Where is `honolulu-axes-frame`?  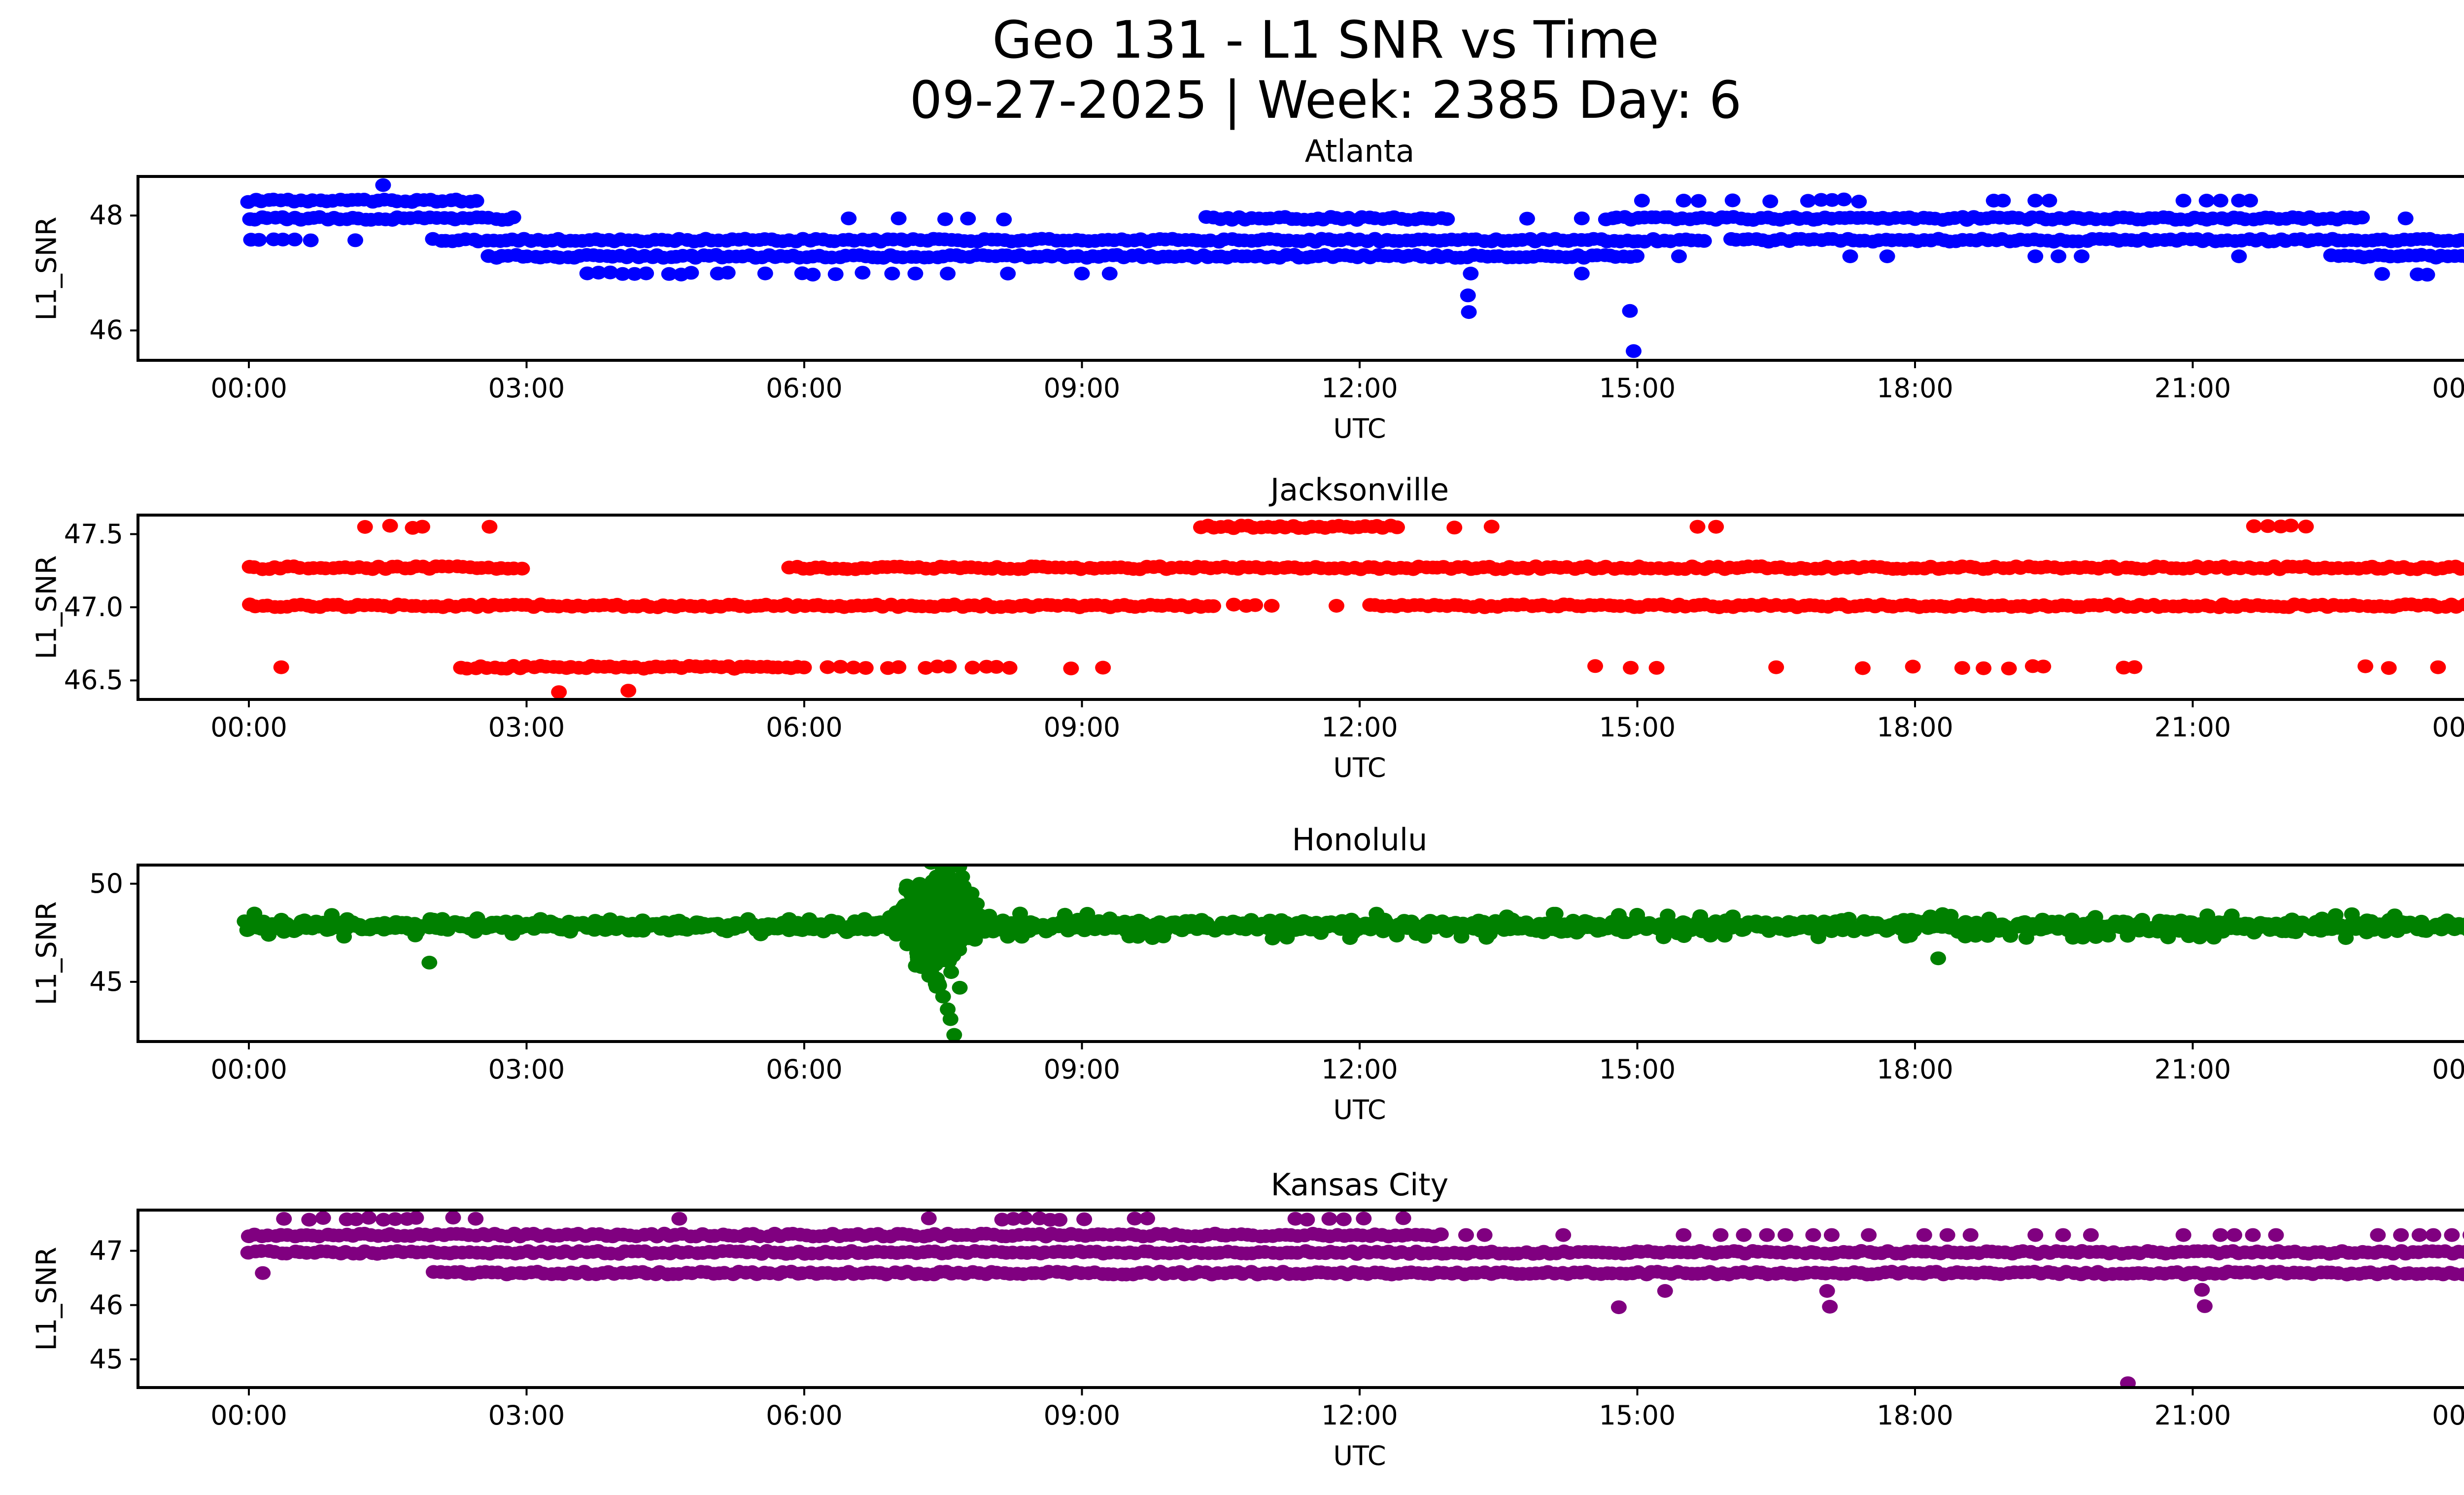
honolulu-axes-frame is located at coordinates (1300, 953).